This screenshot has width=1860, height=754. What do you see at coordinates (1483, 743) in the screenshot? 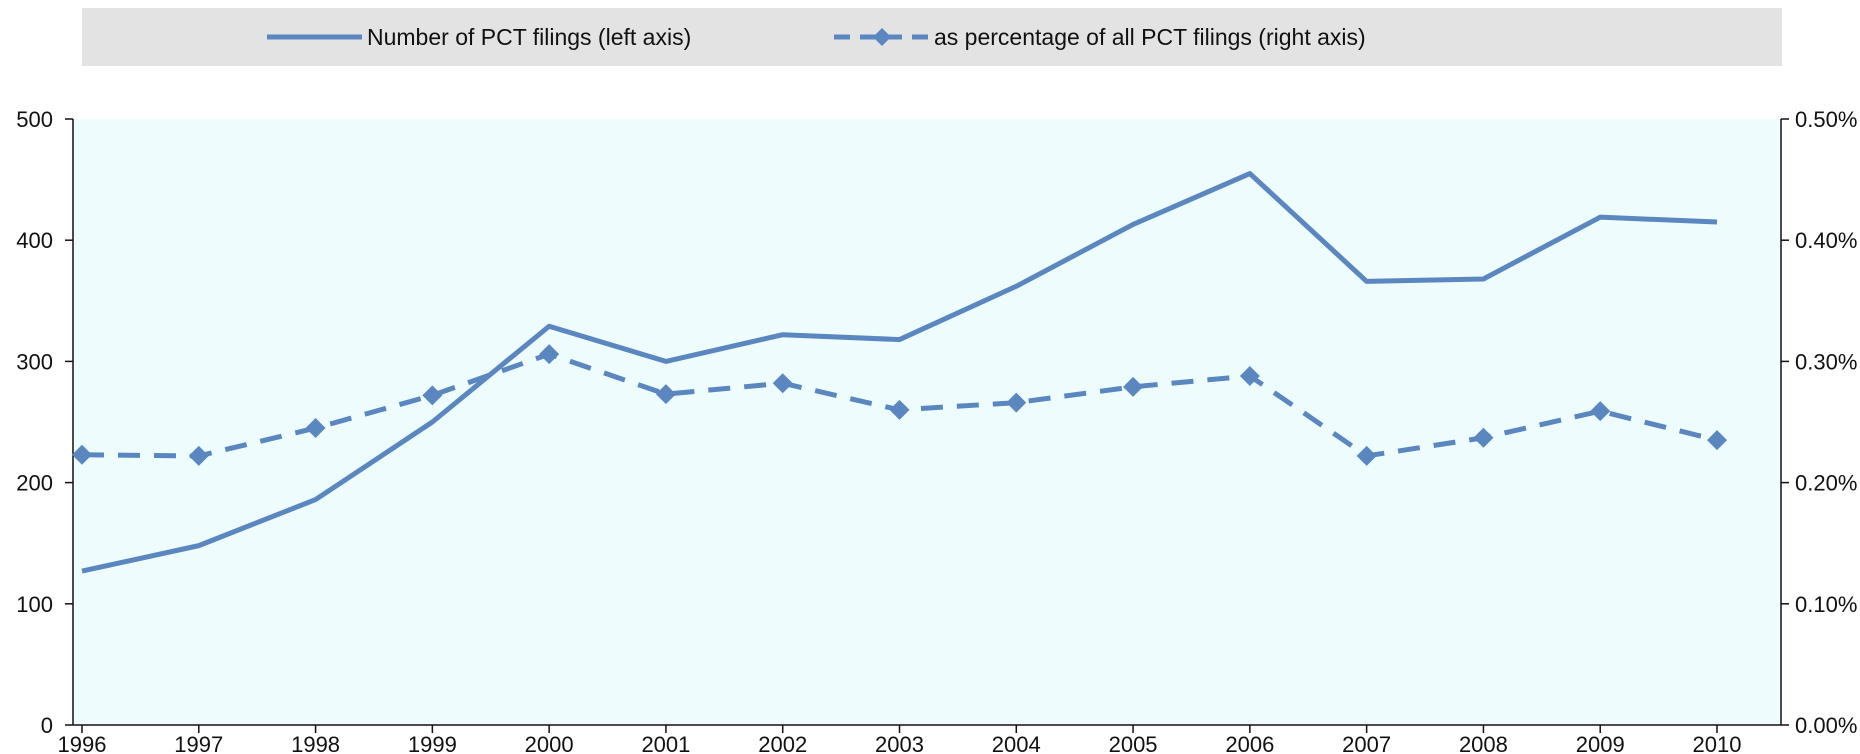
I see `x-tick-label: 2008` at bounding box center [1483, 743].